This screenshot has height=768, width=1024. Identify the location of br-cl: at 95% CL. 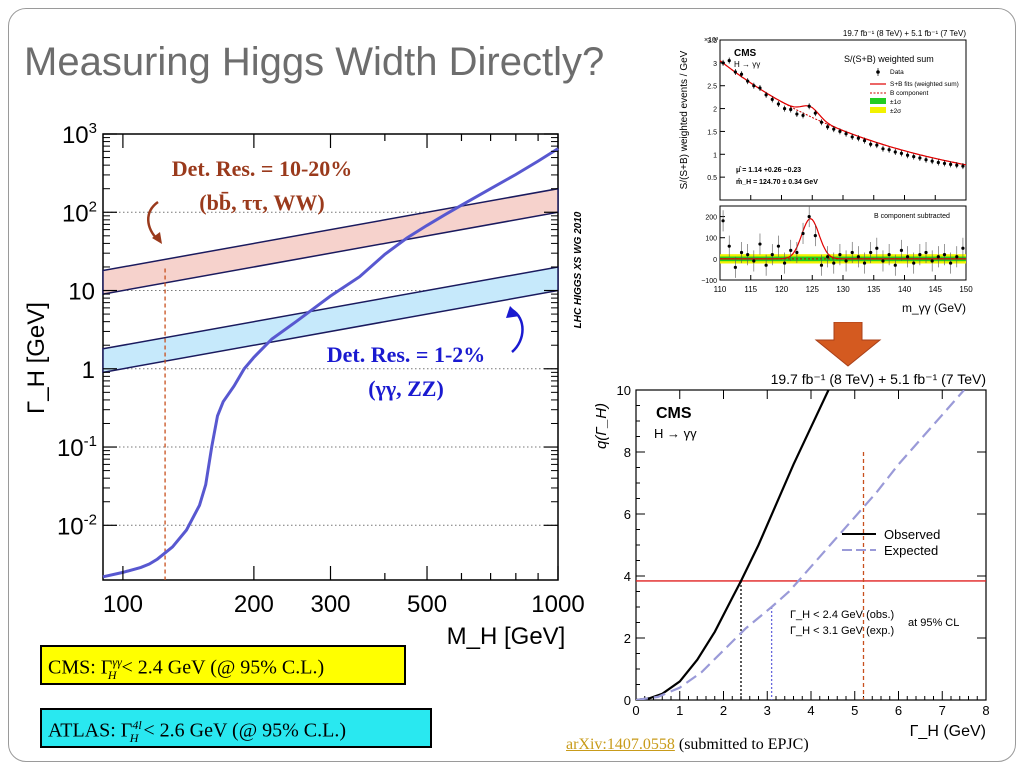
(933, 623).